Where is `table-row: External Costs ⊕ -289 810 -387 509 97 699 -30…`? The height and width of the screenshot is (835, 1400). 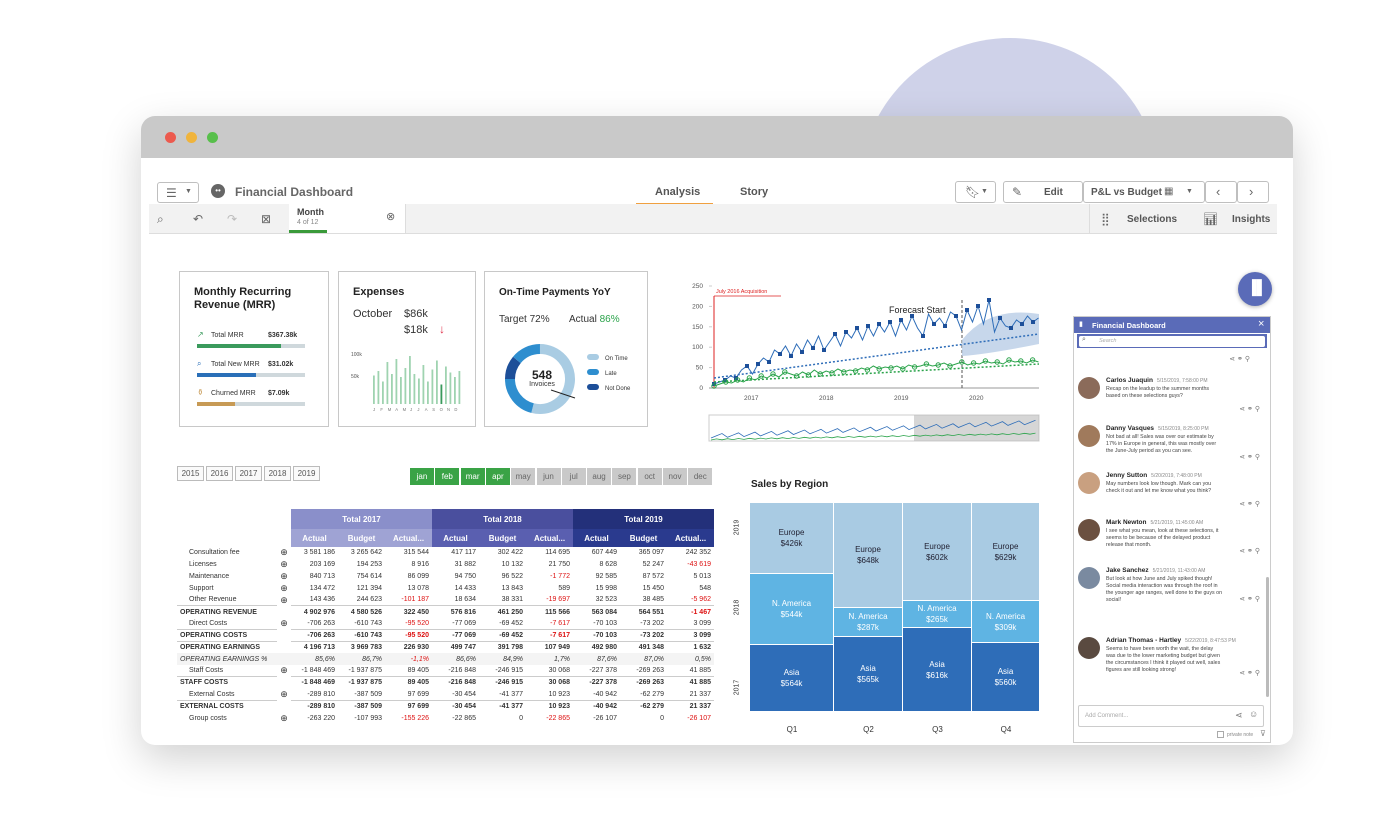 table-row: External Costs ⊕ -289 810 -387 509 97 699 -30… is located at coordinates (445, 695).